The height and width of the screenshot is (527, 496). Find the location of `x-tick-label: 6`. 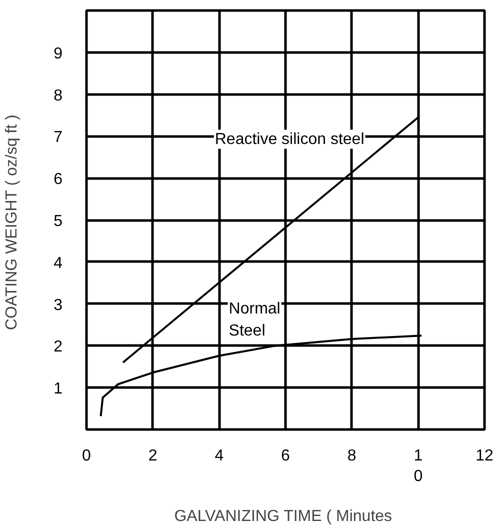

x-tick-label: 6 is located at coordinates (285, 456).